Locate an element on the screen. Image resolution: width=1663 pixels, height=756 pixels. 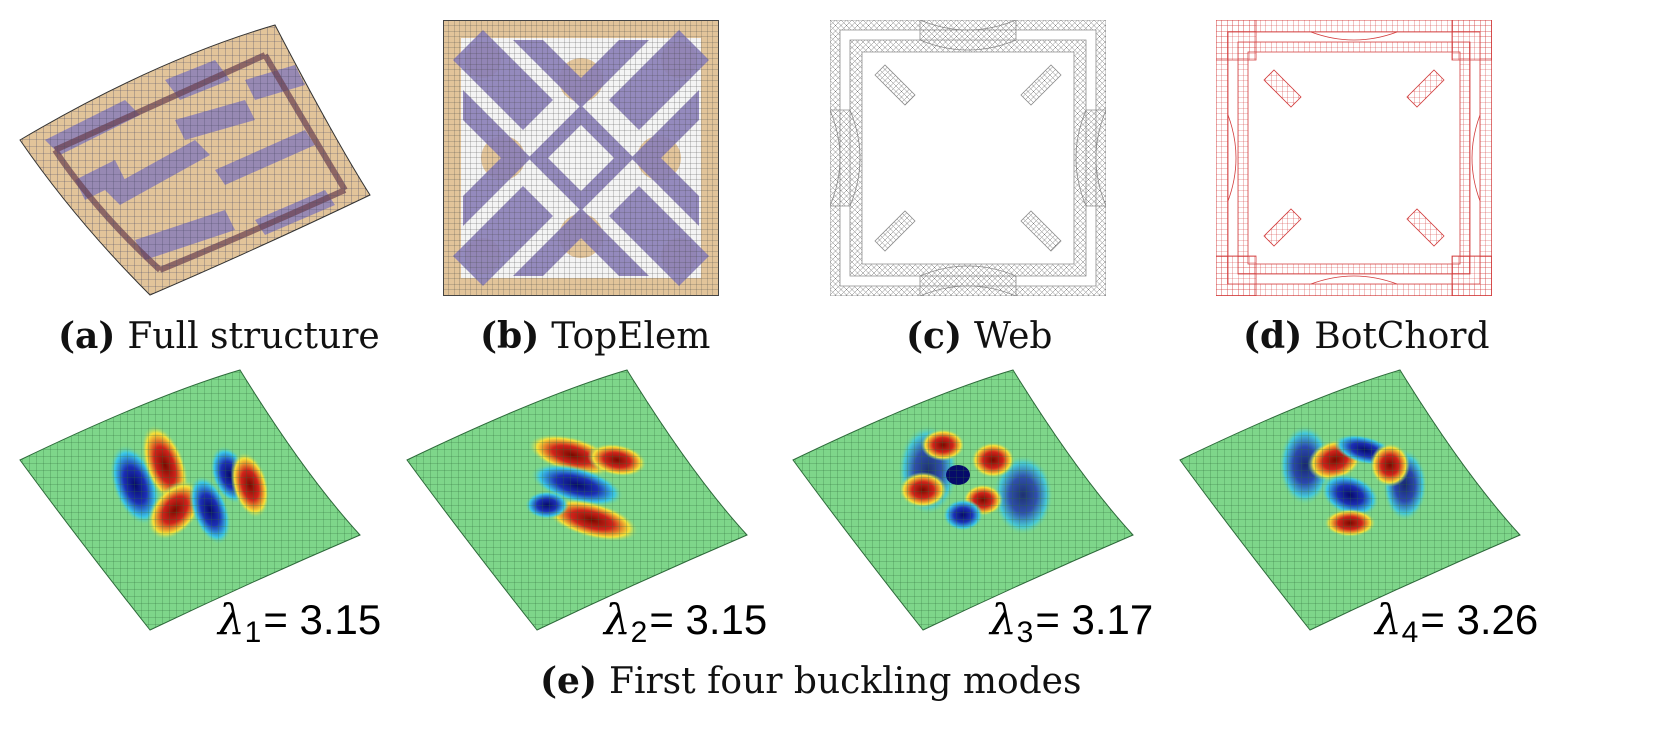
mode-4-value: = 3.26 is located at coordinates (1479, 619).